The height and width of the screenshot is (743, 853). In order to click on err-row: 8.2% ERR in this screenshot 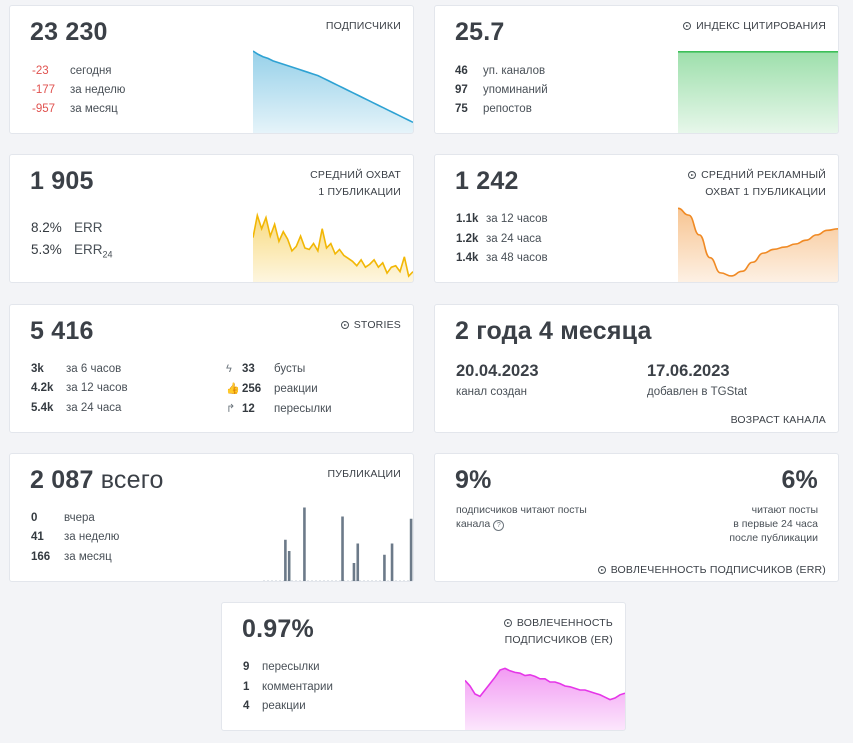, I will do `click(67, 227)`.